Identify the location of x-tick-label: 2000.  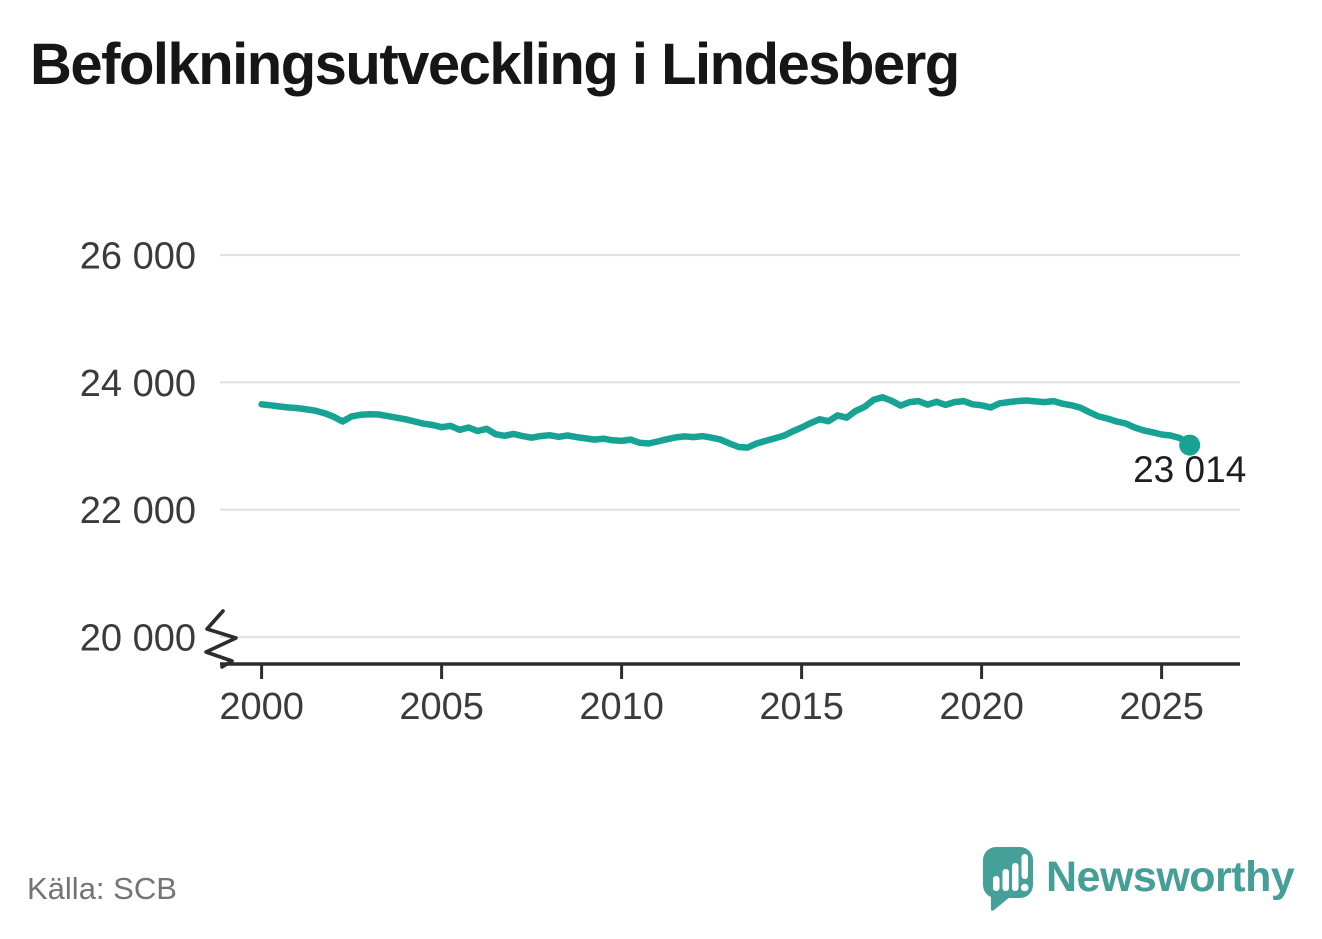
(261, 707).